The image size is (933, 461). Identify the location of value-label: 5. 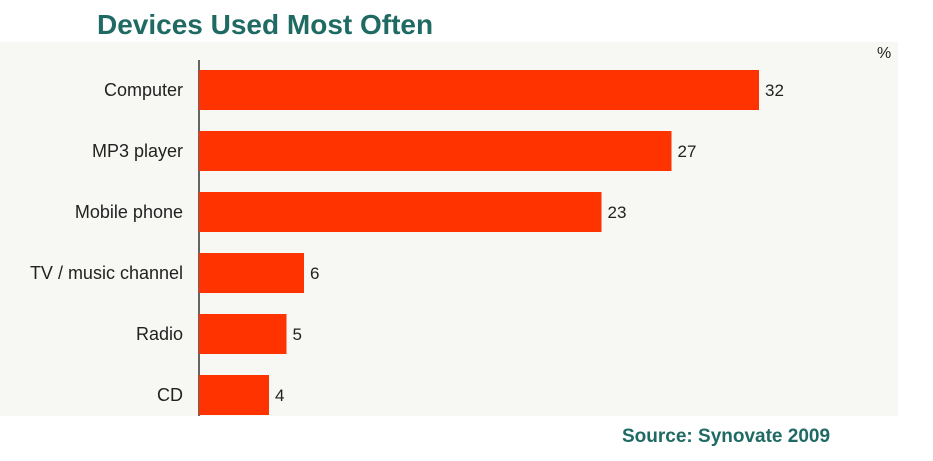
(297, 334).